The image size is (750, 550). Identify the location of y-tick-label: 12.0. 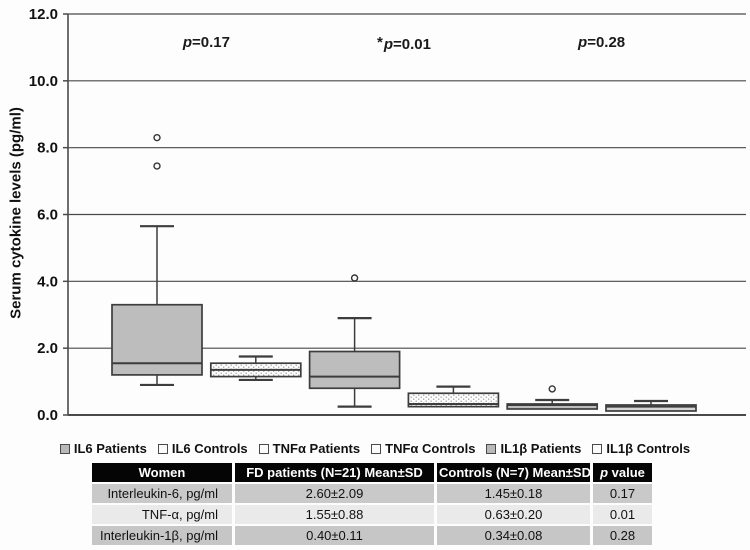
(43, 14).